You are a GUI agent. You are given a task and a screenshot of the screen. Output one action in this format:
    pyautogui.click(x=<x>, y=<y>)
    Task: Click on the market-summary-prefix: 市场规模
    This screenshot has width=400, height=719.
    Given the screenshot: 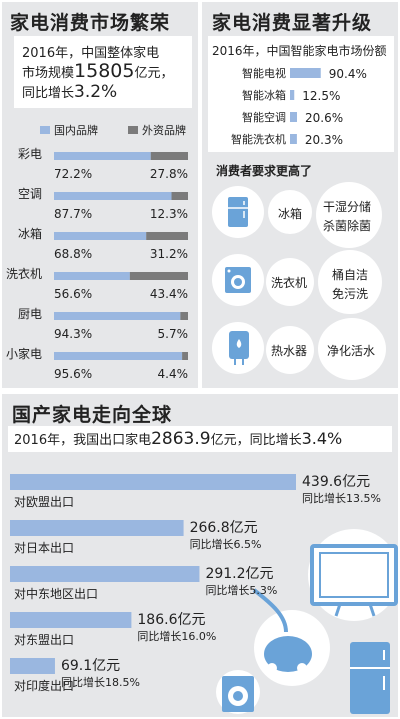 What is the action you would take?
    pyautogui.click(x=48, y=73)
    